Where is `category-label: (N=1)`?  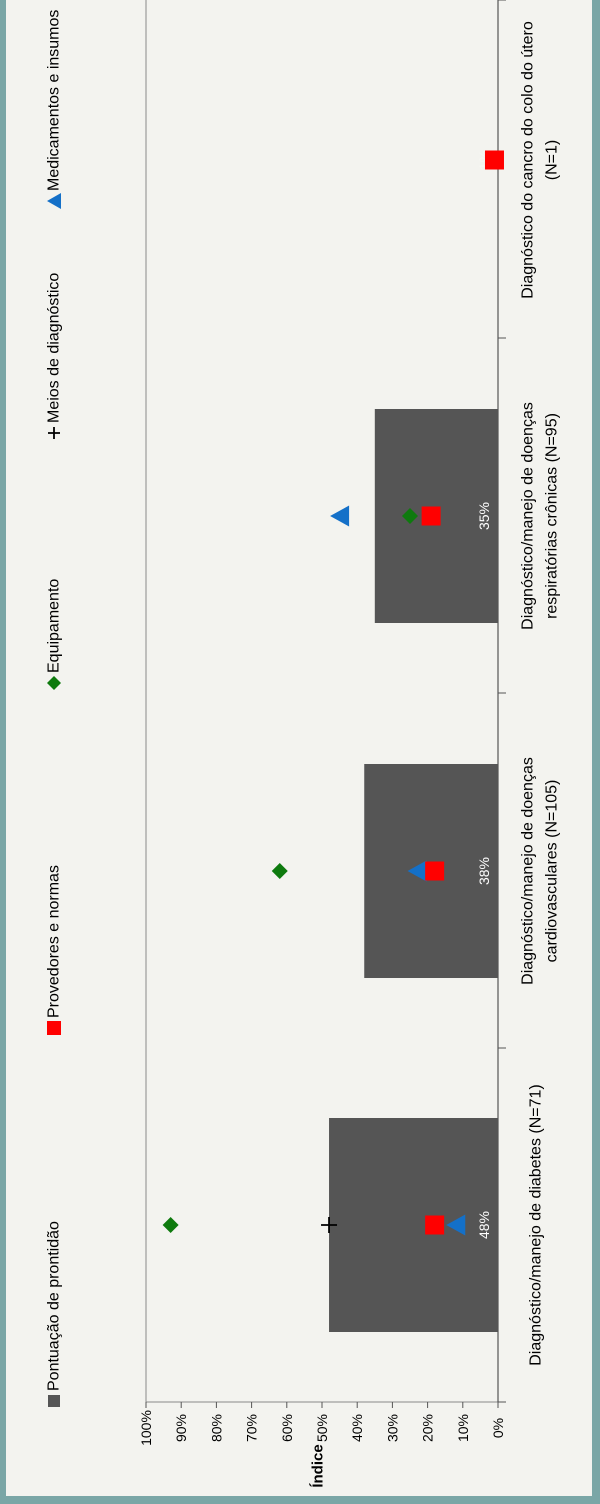
category-label: (N=1) is located at coordinates (552, 160).